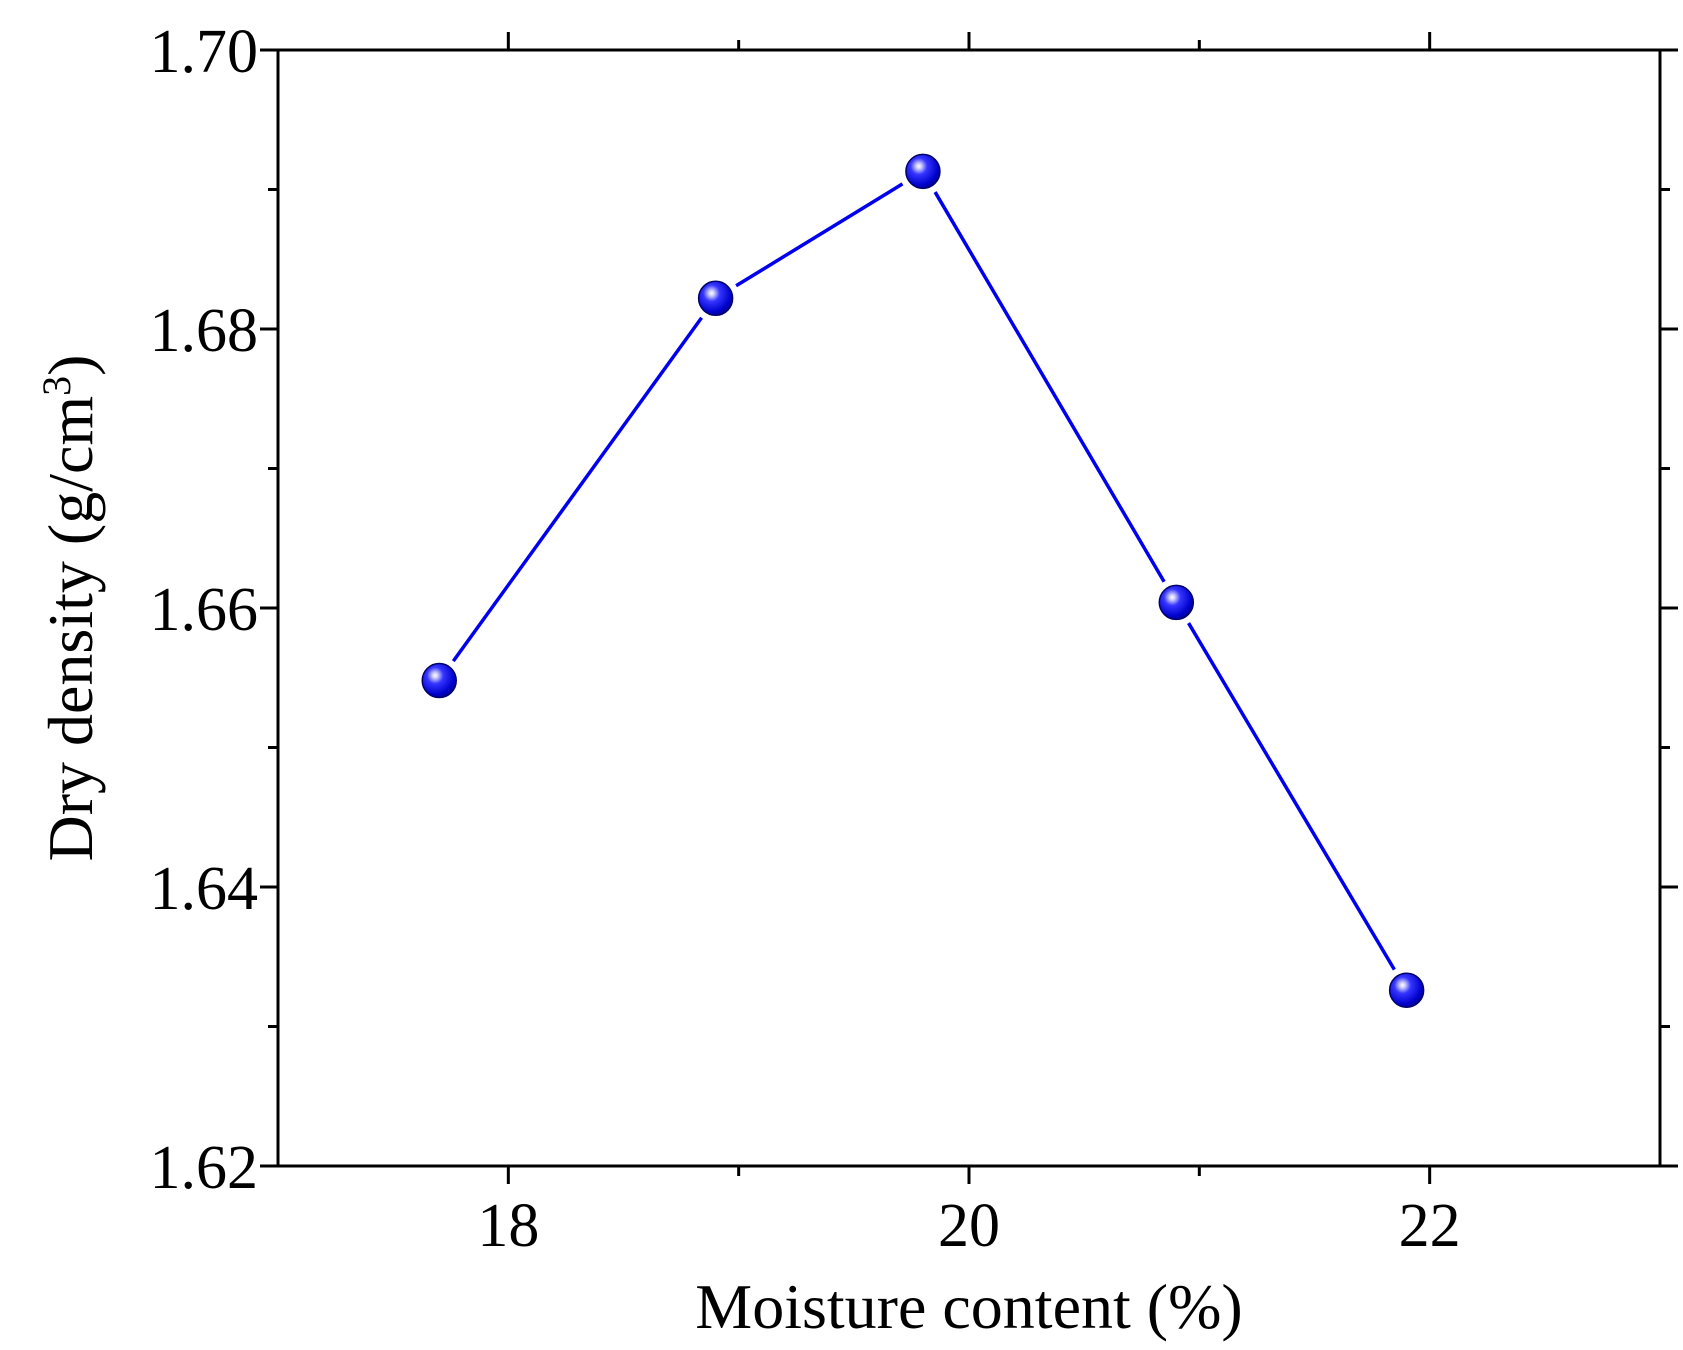 Image resolution: width=1683 pixels, height=1350 pixels. What do you see at coordinates (969, 1226) in the screenshot?
I see `x-tick-label: 20` at bounding box center [969, 1226].